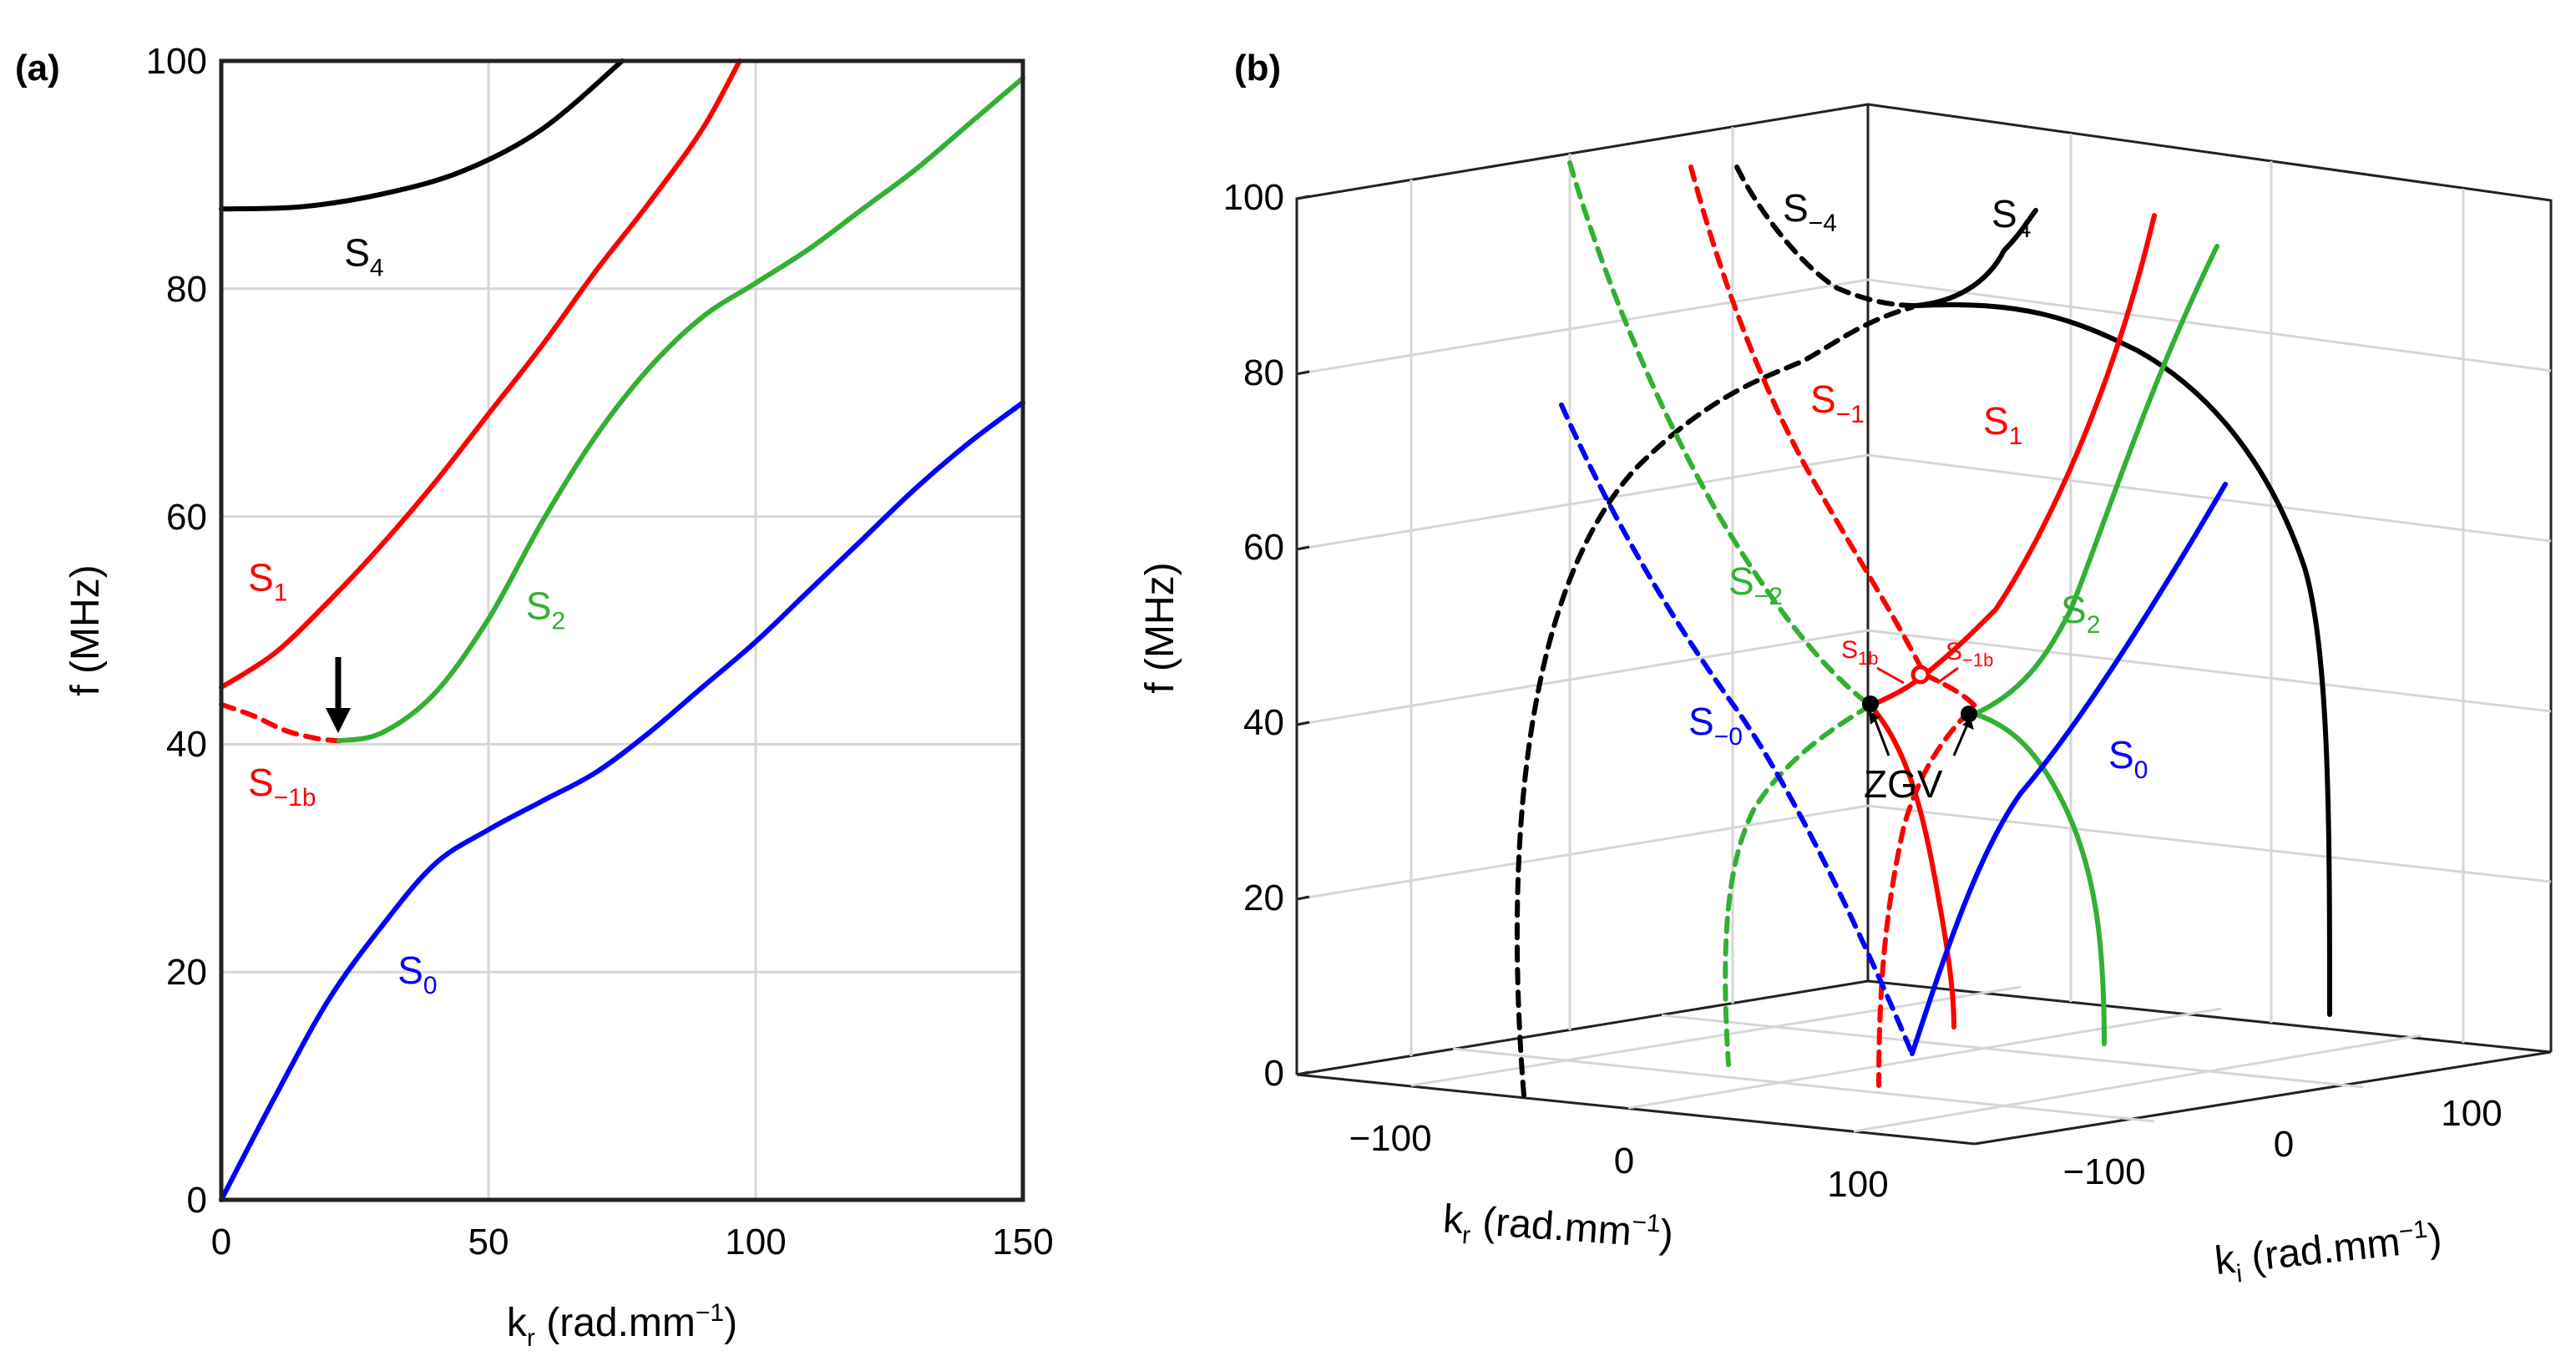  What do you see at coordinates (2074, 609) in the screenshot?
I see `b-label-S2-s: S` at bounding box center [2074, 609].